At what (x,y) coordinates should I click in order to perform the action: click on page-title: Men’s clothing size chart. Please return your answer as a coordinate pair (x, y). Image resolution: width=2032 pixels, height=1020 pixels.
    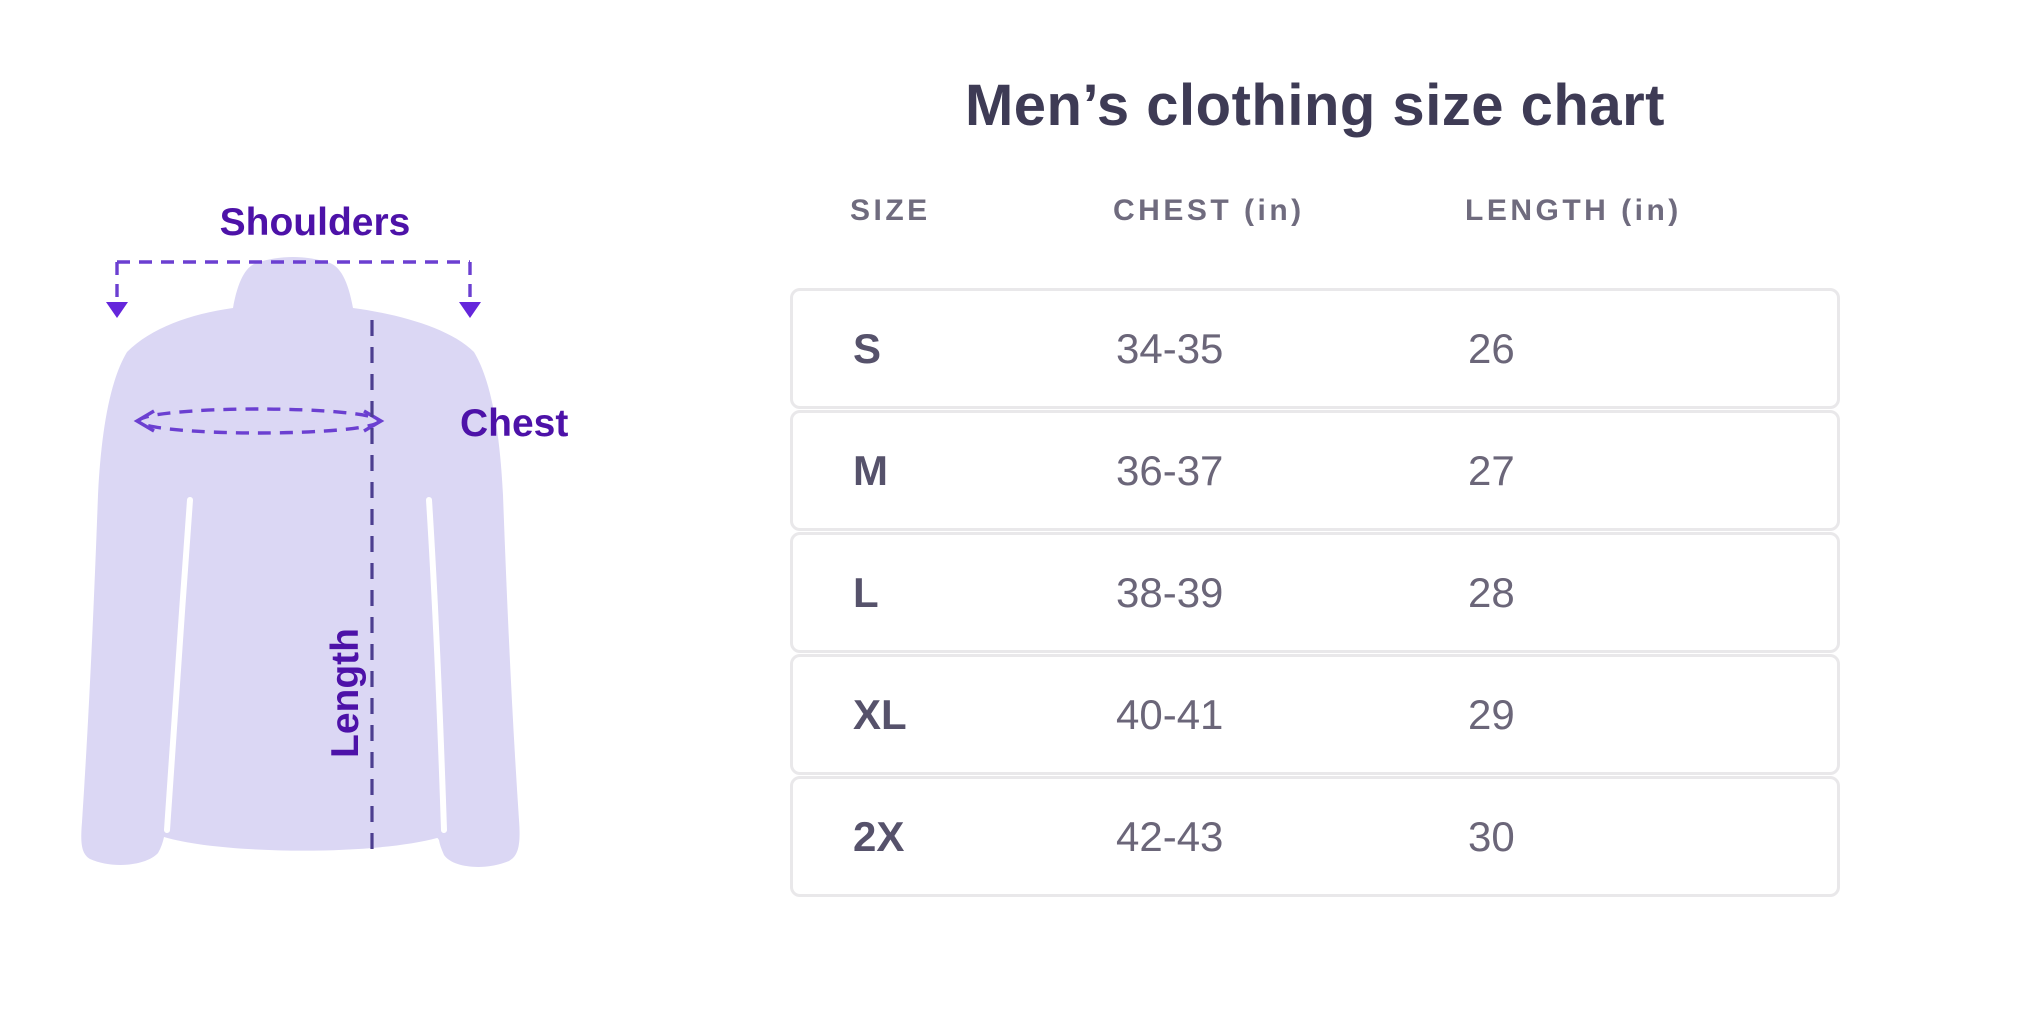
    Looking at the image, I should click on (1315, 105).